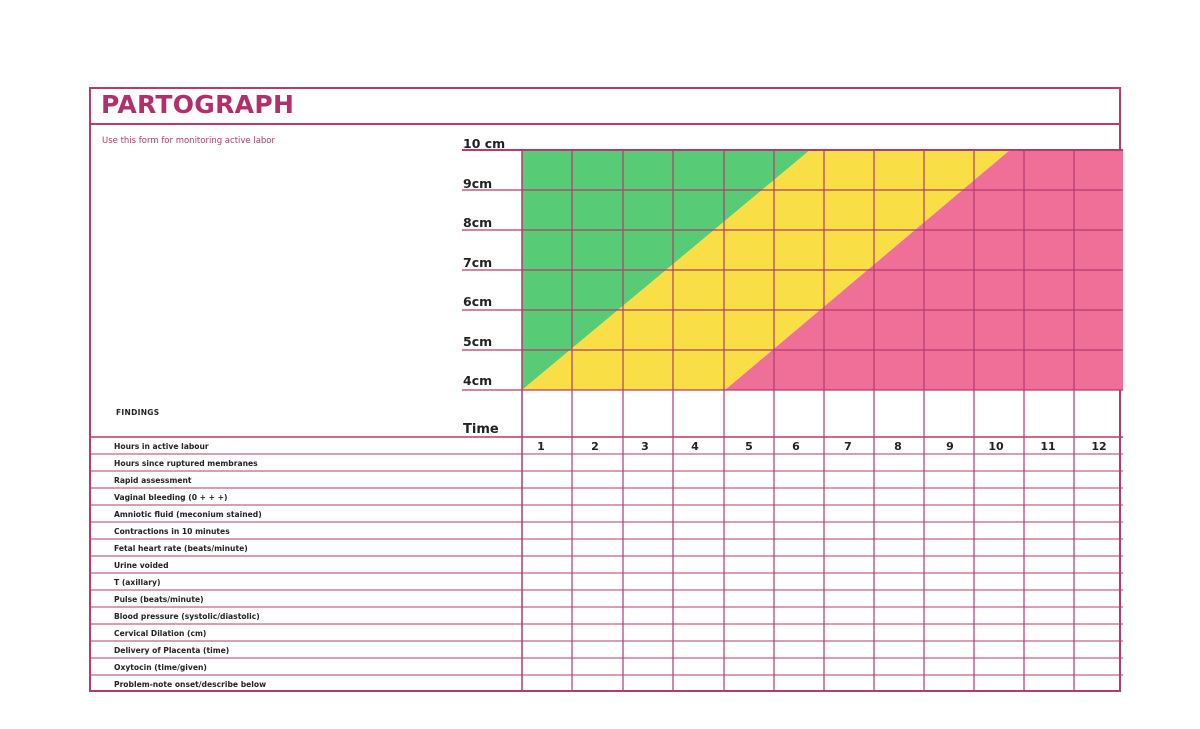  What do you see at coordinates (541, 446) in the screenshot?
I see `hour-1: 1` at bounding box center [541, 446].